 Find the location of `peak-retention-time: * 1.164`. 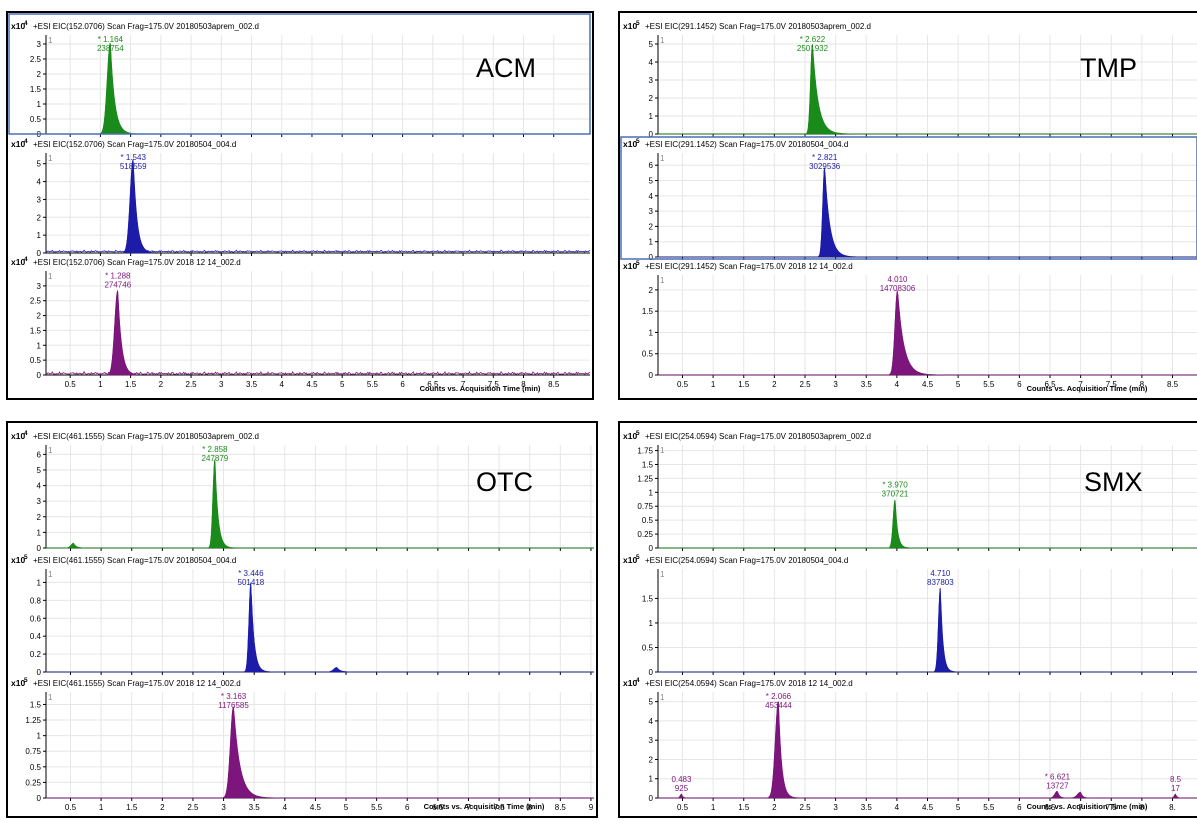

peak-retention-time: * 1.164 is located at coordinates (111, 39).